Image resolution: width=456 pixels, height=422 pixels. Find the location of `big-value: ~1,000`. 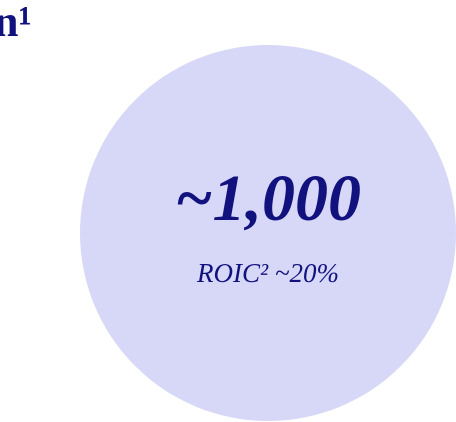

big-value: ~1,000 is located at coordinates (268, 198).